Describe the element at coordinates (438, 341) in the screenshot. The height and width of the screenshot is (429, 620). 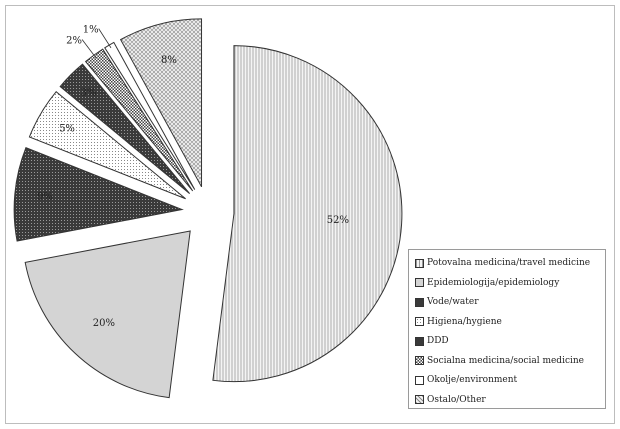
I see `legend-label: DDD` at that location.